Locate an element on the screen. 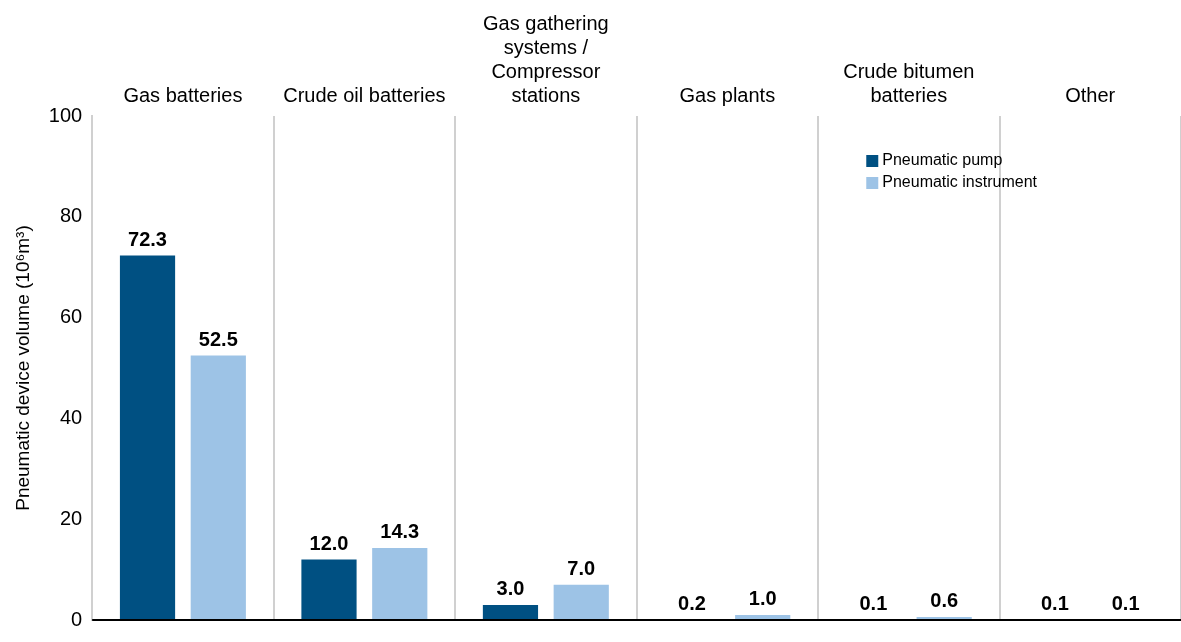  x-tick-label: Gas batteries is located at coordinates (183, 94).